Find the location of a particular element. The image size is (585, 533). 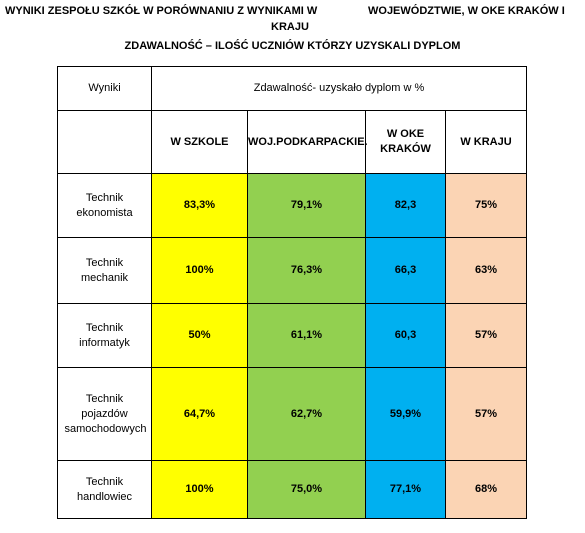

value-country: 68% is located at coordinates (486, 489).